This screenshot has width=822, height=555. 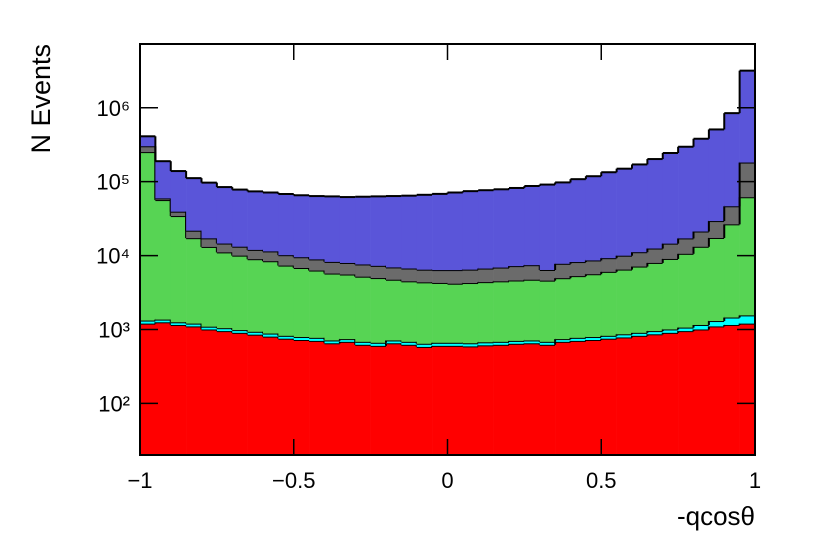 What do you see at coordinates (601, 480) in the screenshot?
I see `x-tick-label: 0.5` at bounding box center [601, 480].